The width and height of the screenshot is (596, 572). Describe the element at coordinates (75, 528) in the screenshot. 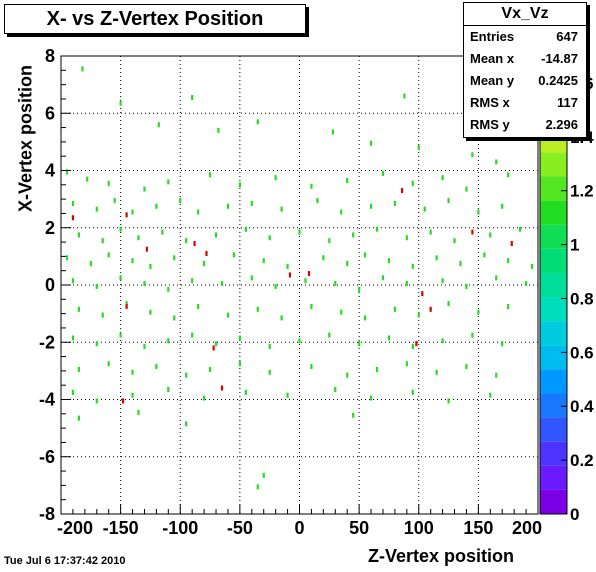

I see `x-tick-label: -200` at that location.